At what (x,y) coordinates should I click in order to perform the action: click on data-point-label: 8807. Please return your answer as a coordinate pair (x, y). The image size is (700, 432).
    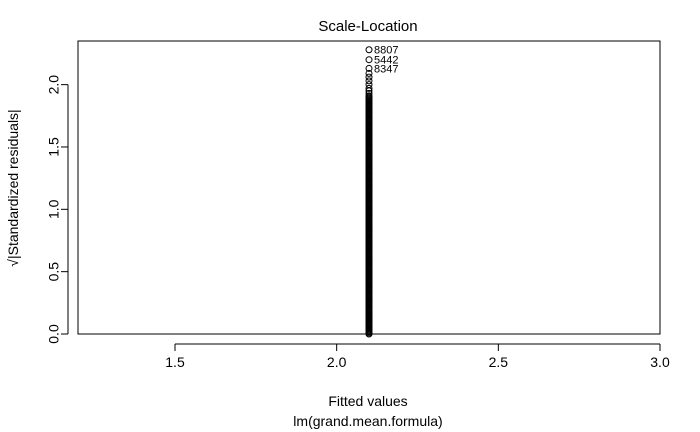
    Looking at the image, I should click on (386, 51).